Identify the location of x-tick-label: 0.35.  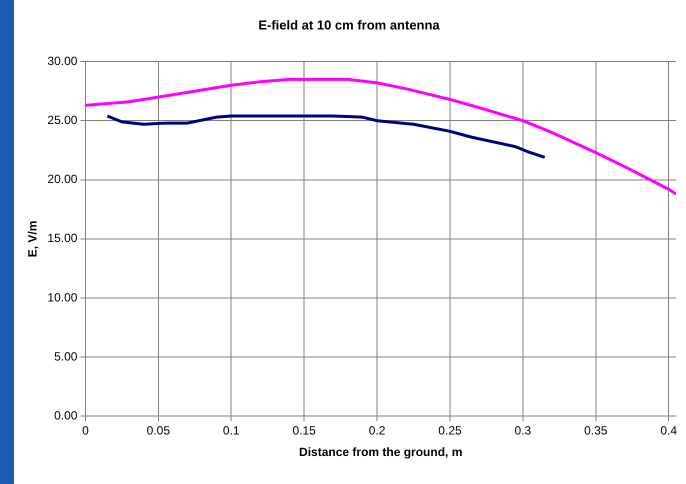
(596, 431).